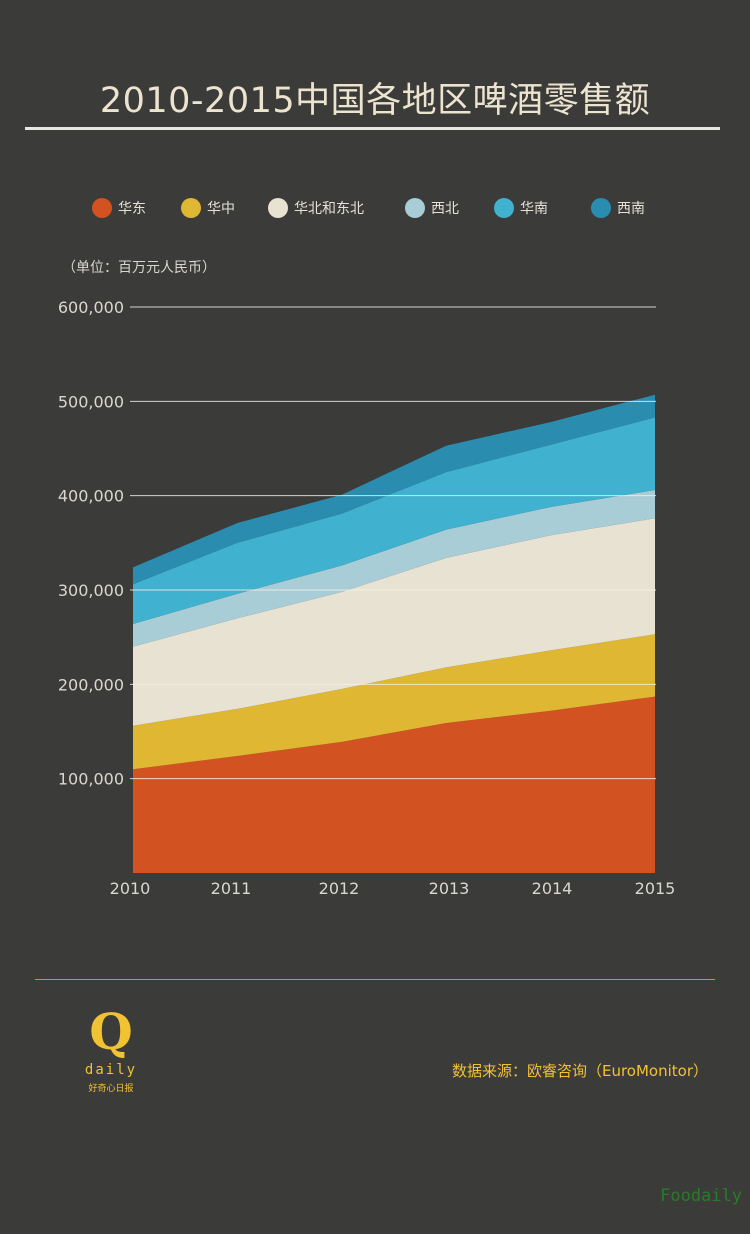 The height and width of the screenshot is (1234, 750). Describe the element at coordinates (91, 496) in the screenshot. I see `y-tick-label: 400,000` at that location.